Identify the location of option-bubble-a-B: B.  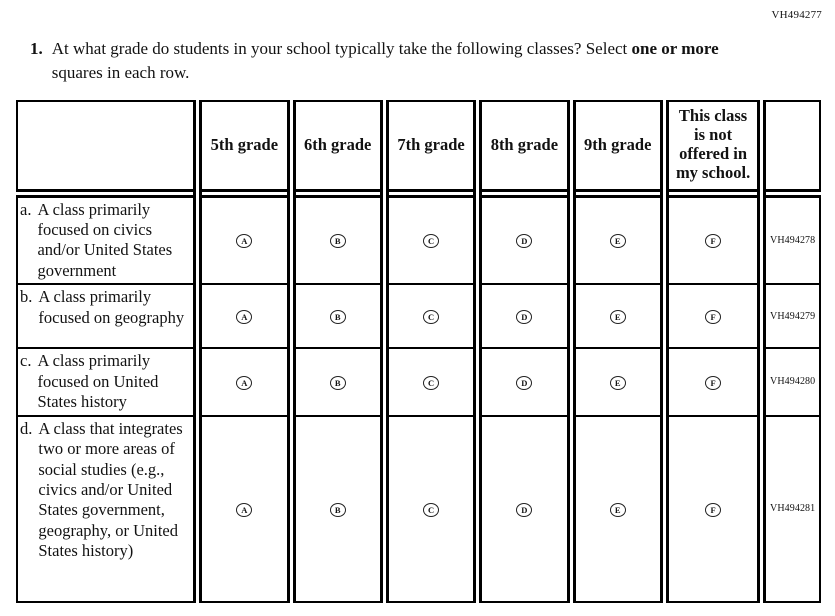
(337, 241).